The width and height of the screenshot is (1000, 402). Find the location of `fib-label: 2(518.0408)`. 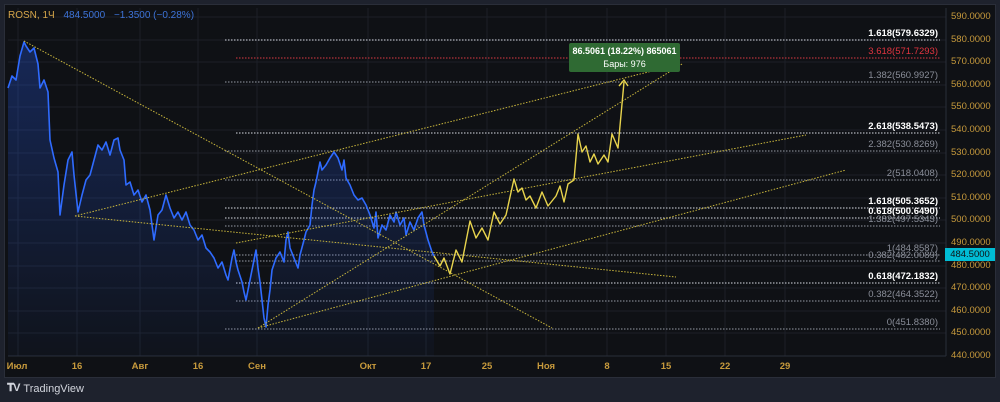

fib-label: 2(518.0408) is located at coordinates (912, 173).